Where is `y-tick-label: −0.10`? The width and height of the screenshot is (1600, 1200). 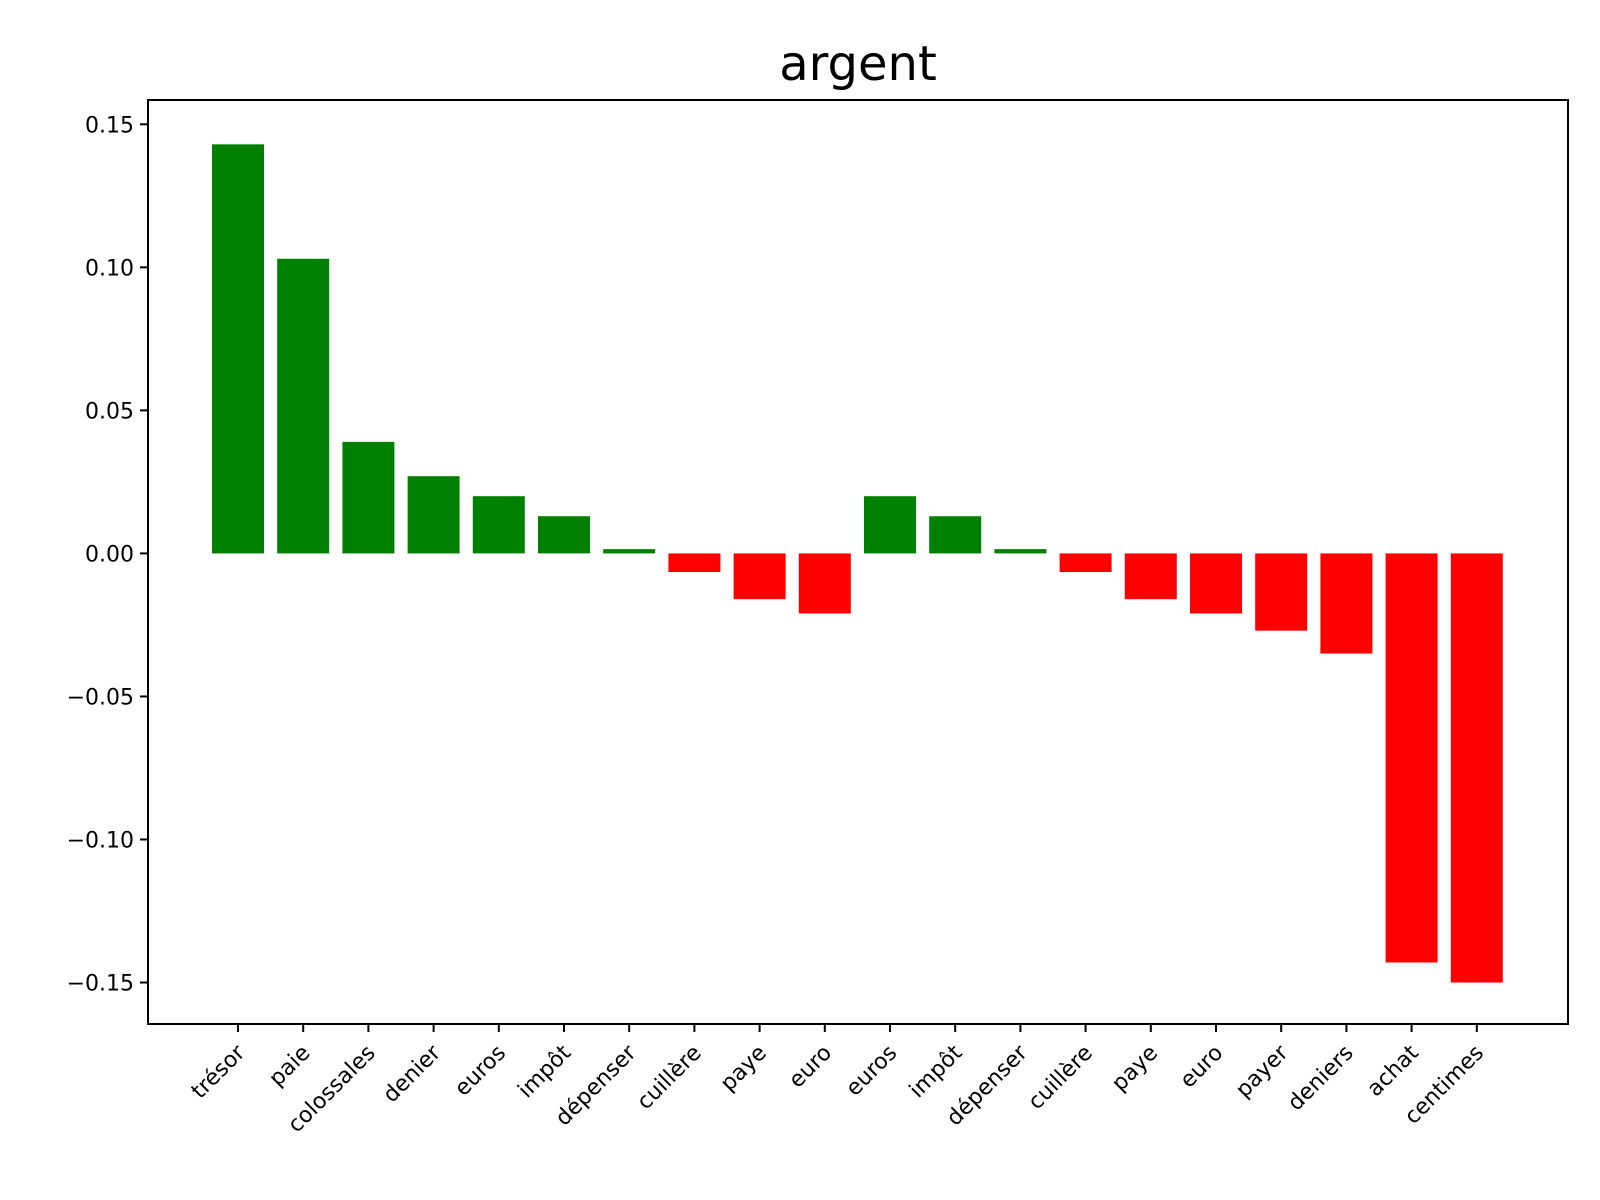
y-tick-label: −0.10 is located at coordinates (100, 840).